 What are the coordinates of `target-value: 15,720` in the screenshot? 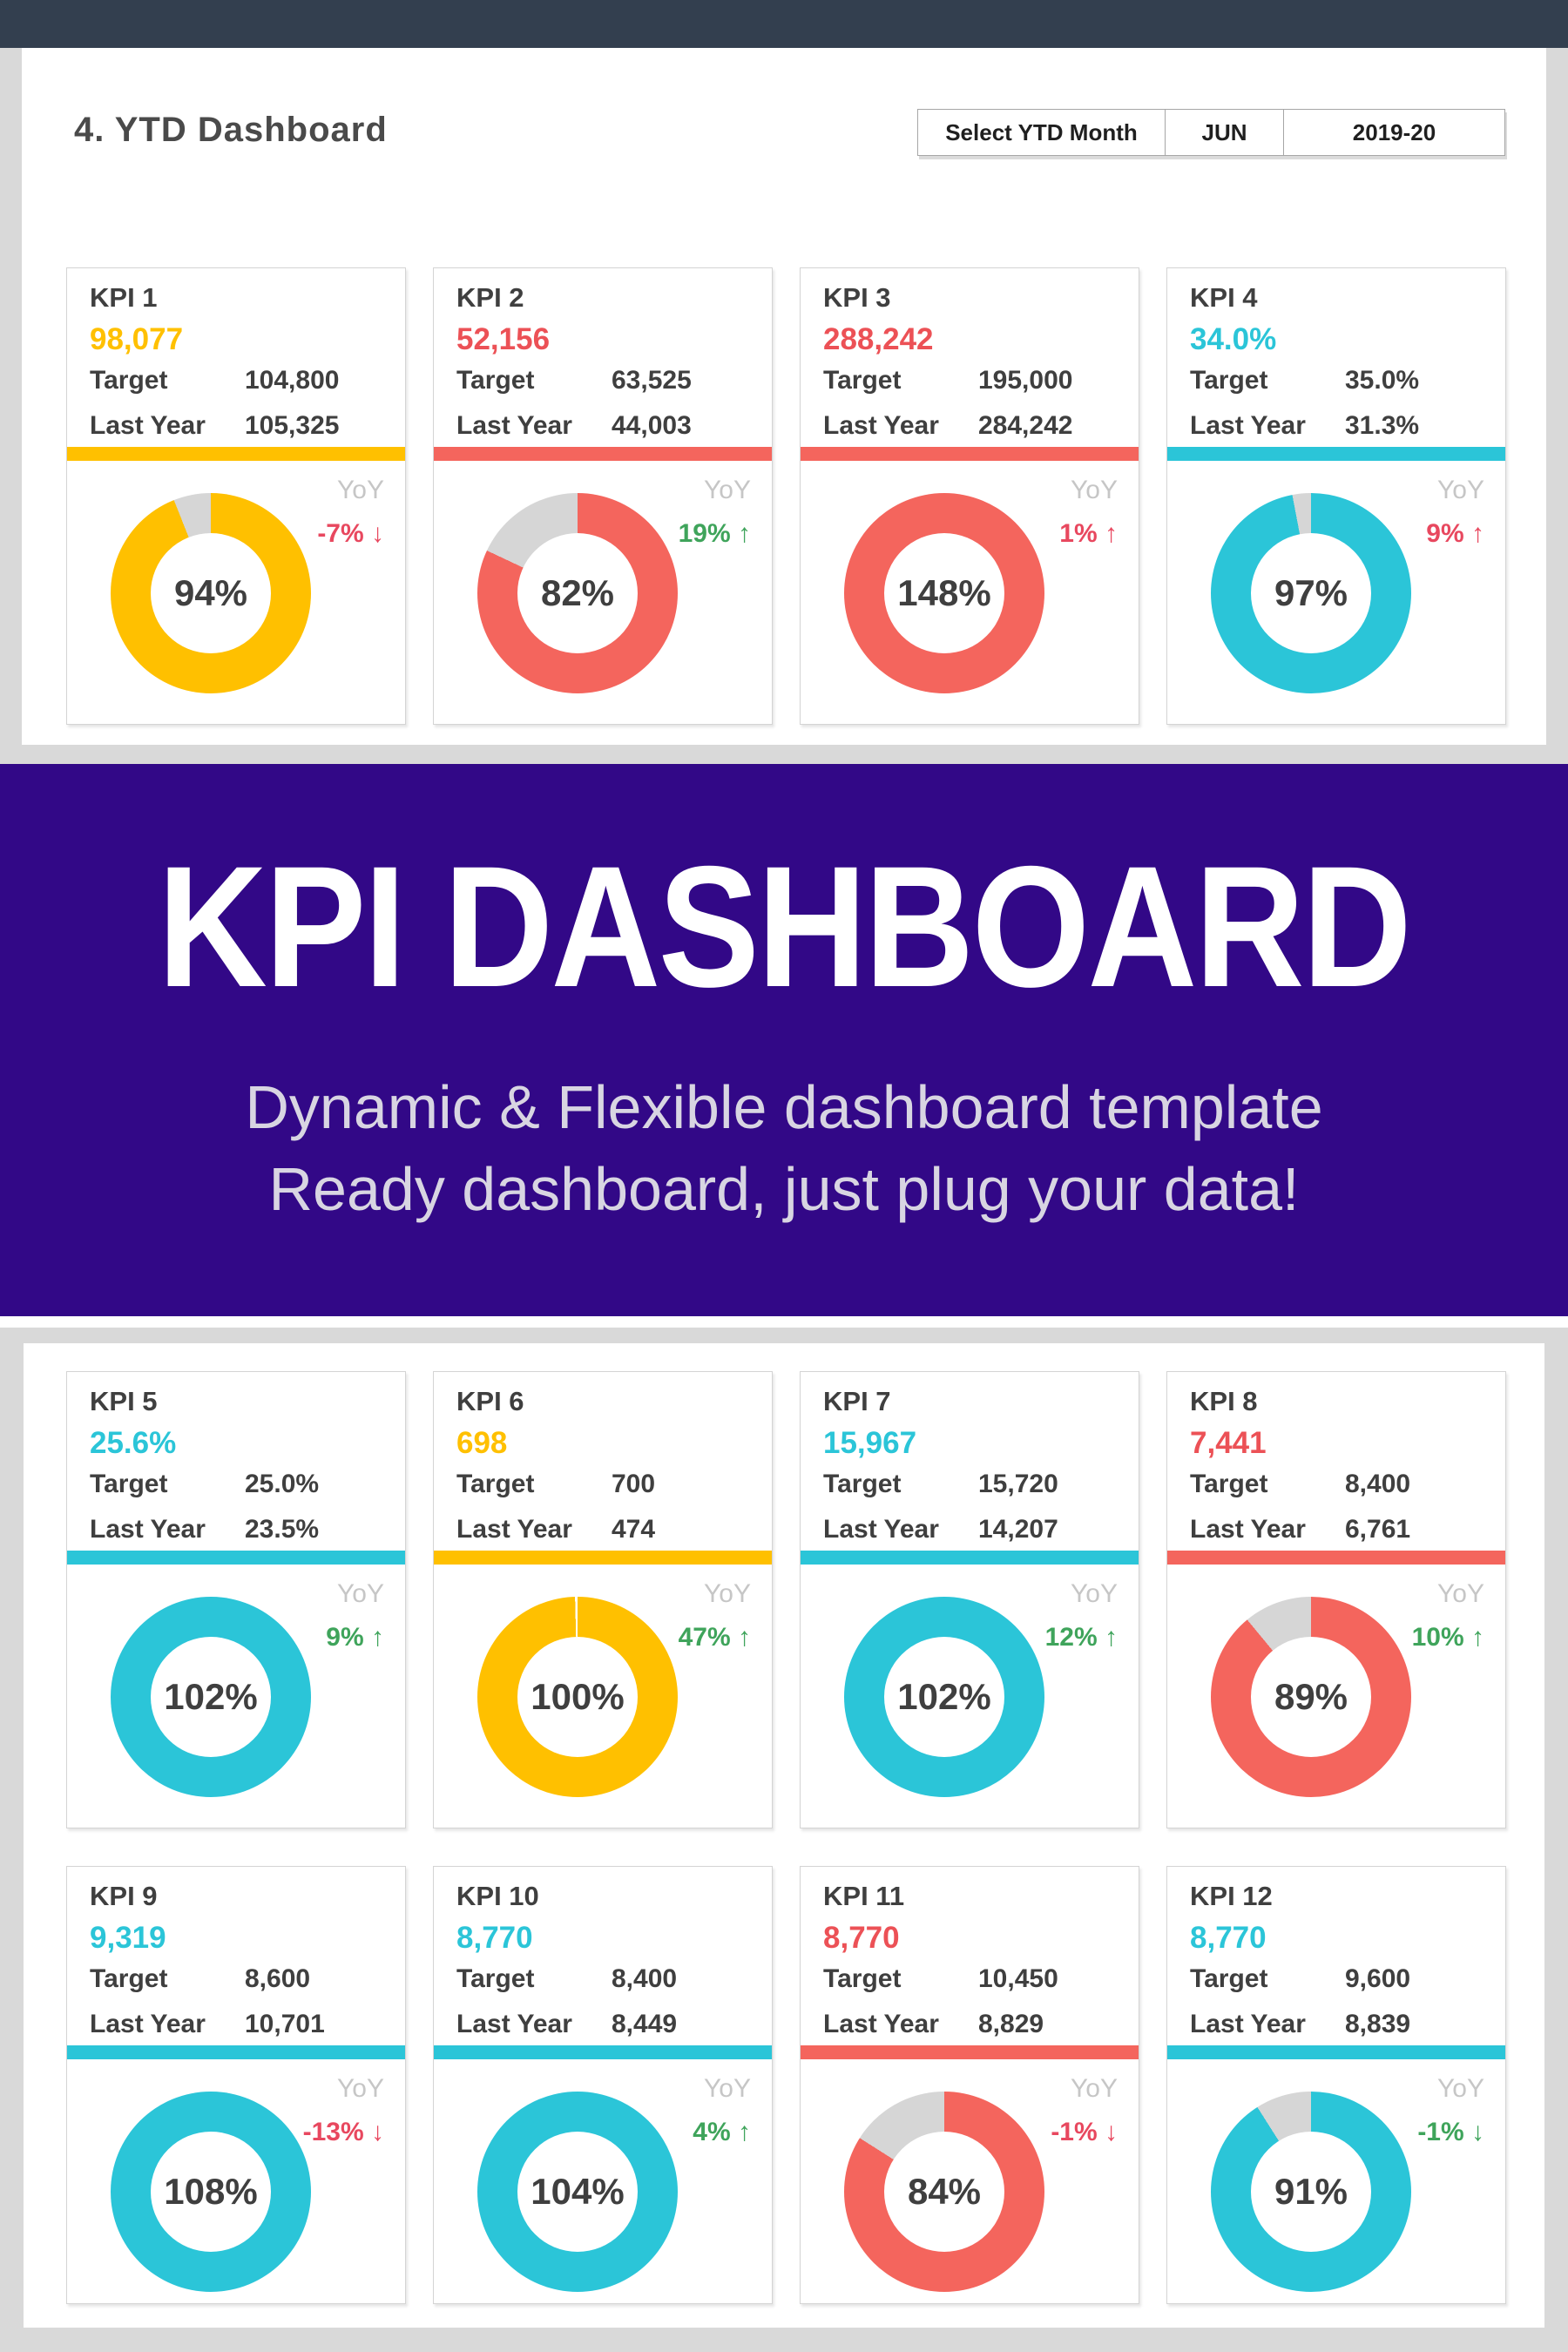 It's located at (1018, 1484).